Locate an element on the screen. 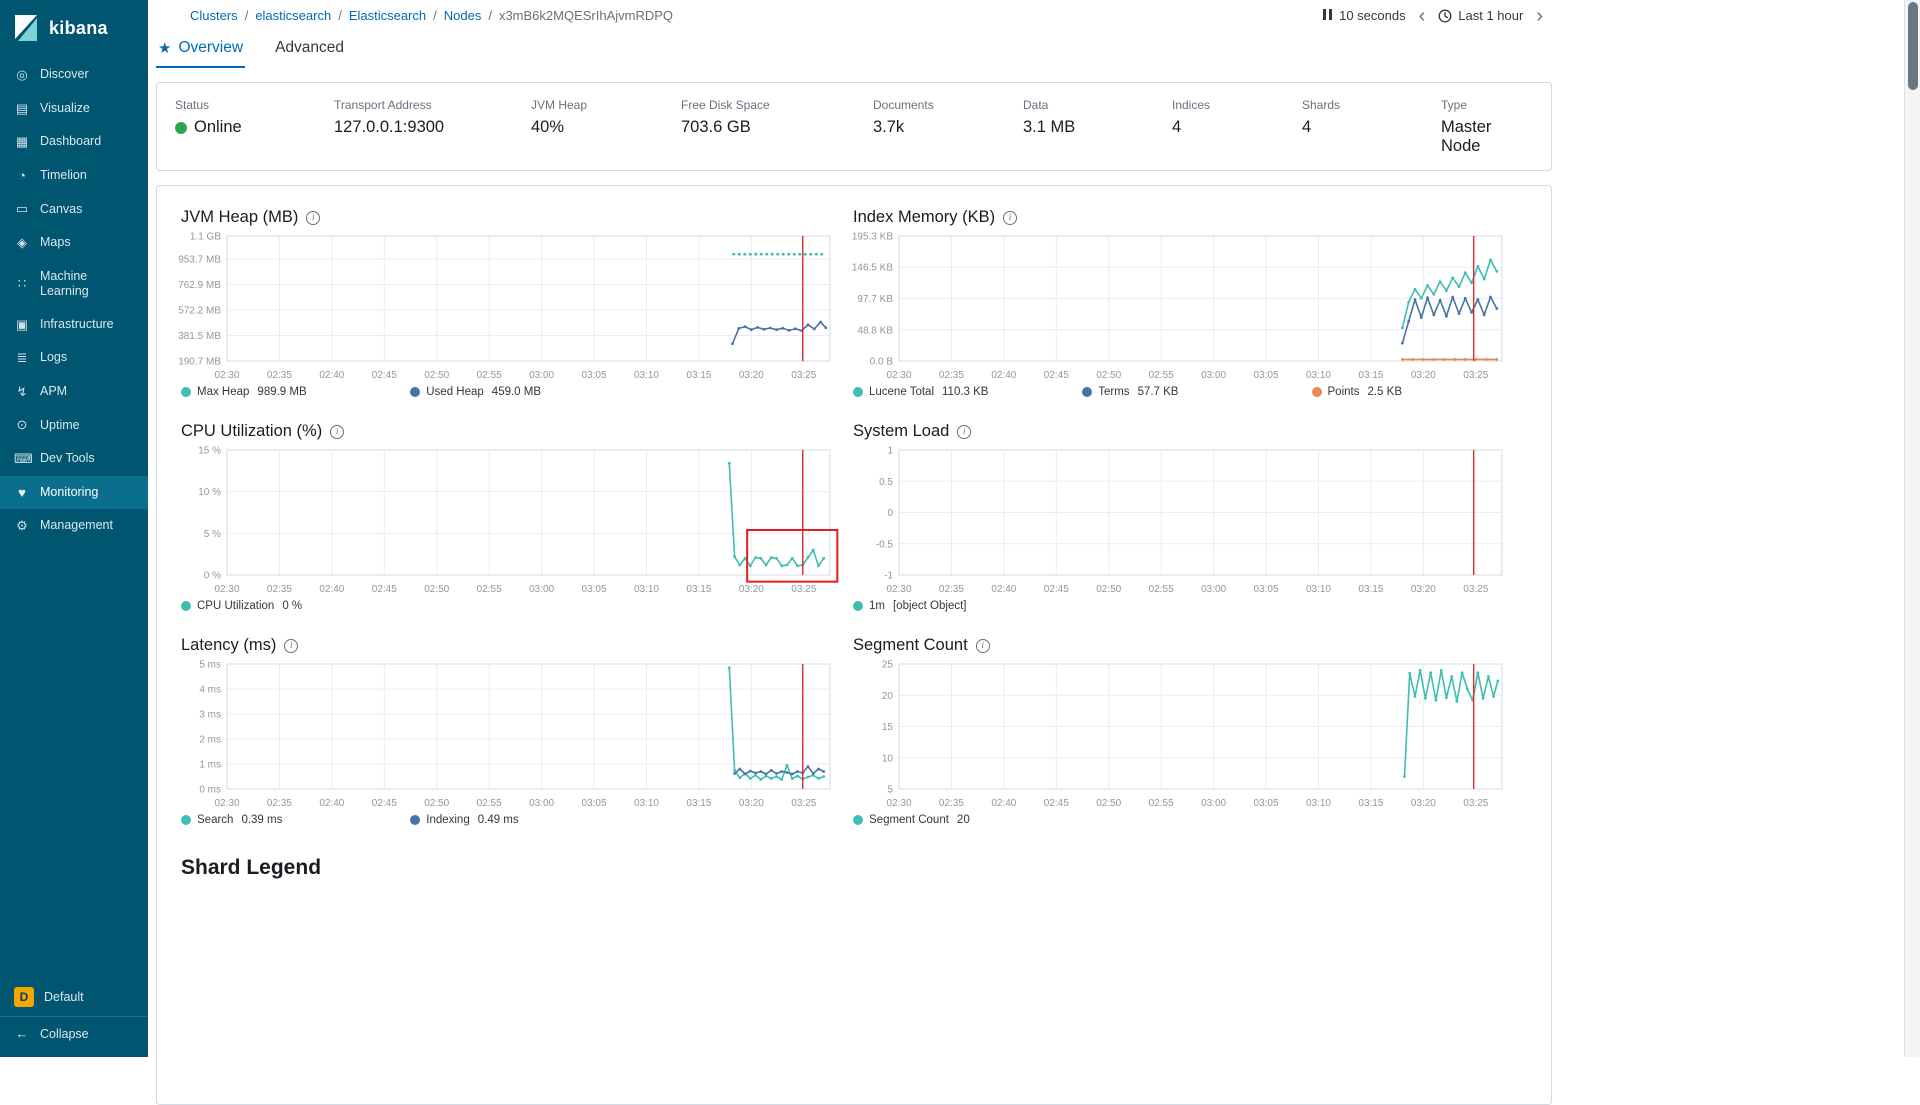  legend-name: Lucene Total is located at coordinates (902, 392).